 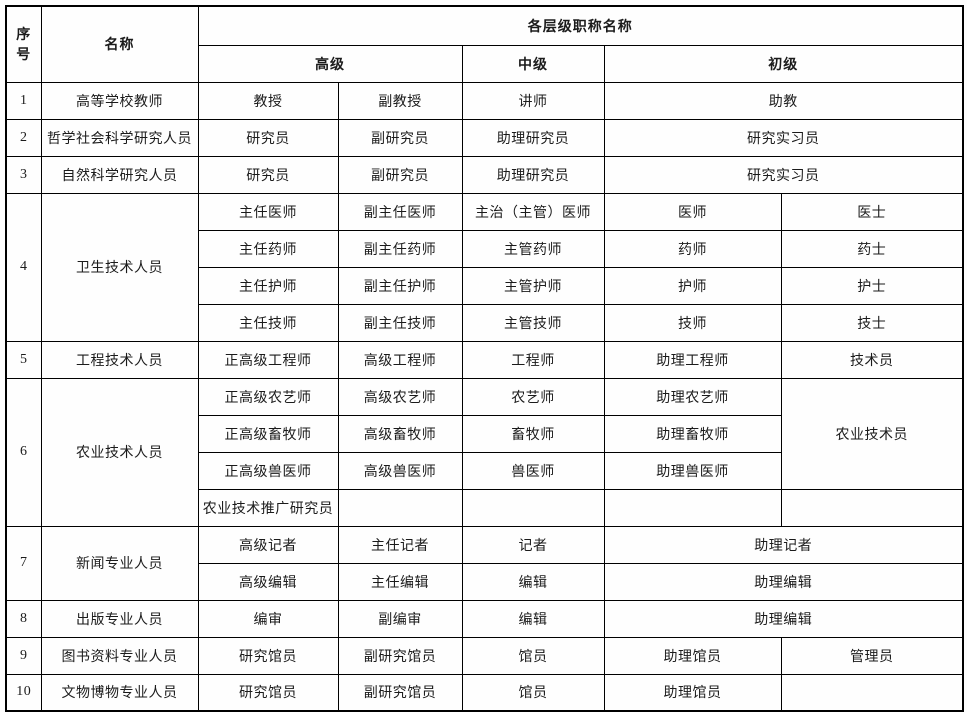 What do you see at coordinates (23, 563) in the screenshot?
I see `row-number: 7` at bounding box center [23, 563].